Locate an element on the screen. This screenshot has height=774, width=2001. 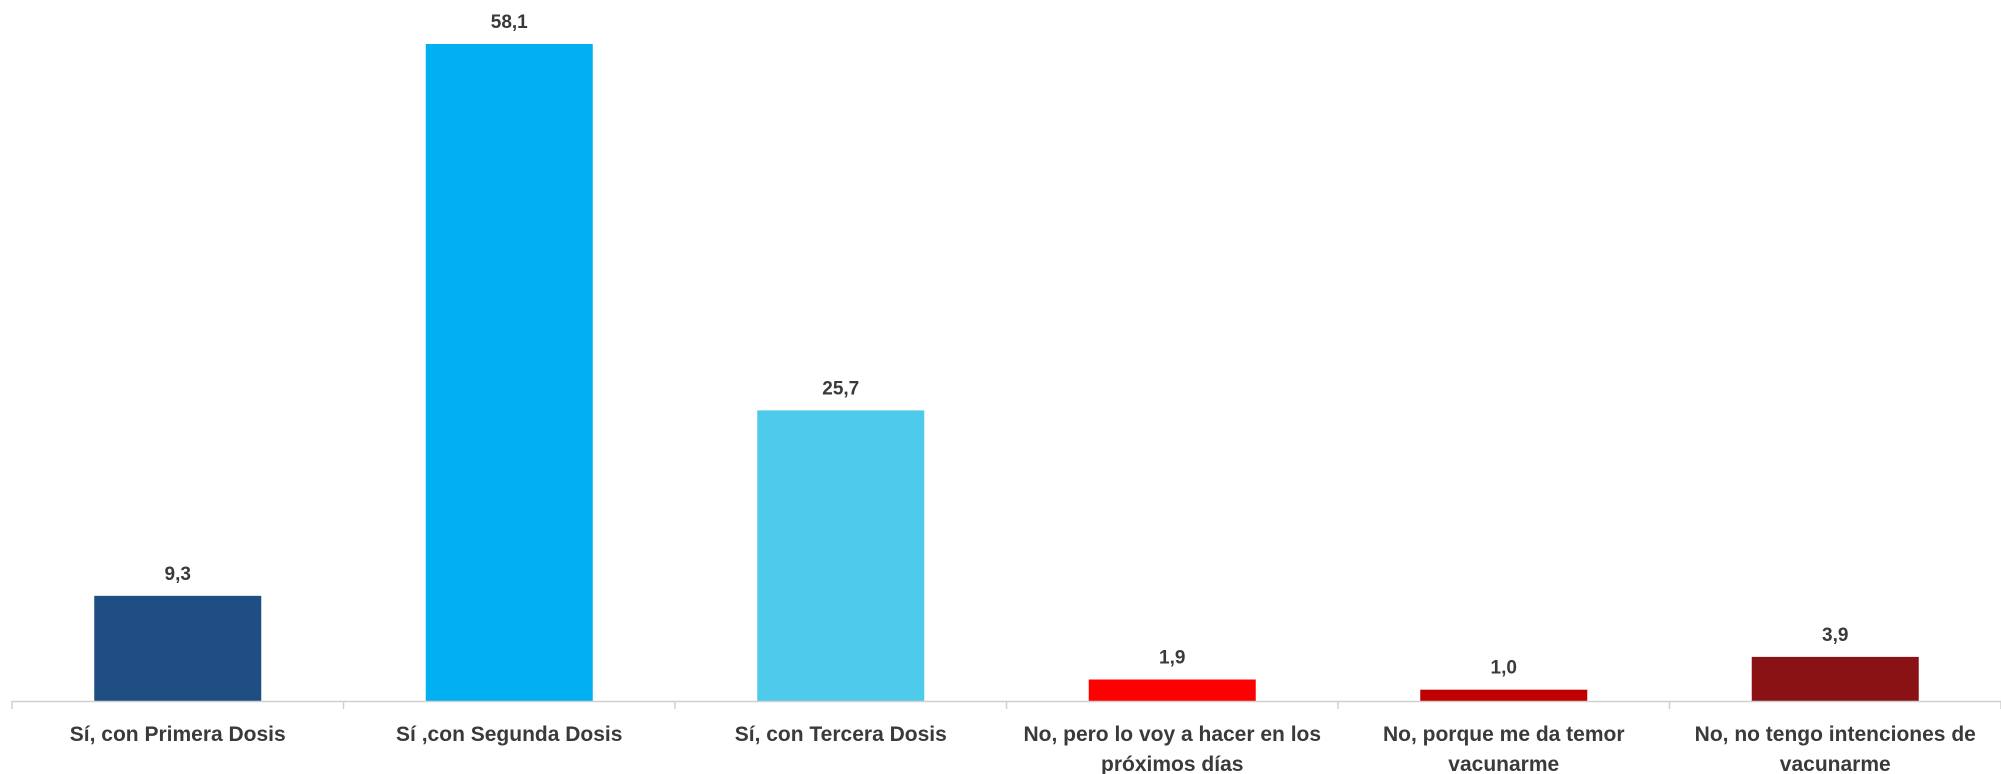
category-label-line: No, porque me da temor is located at coordinates (1504, 734).